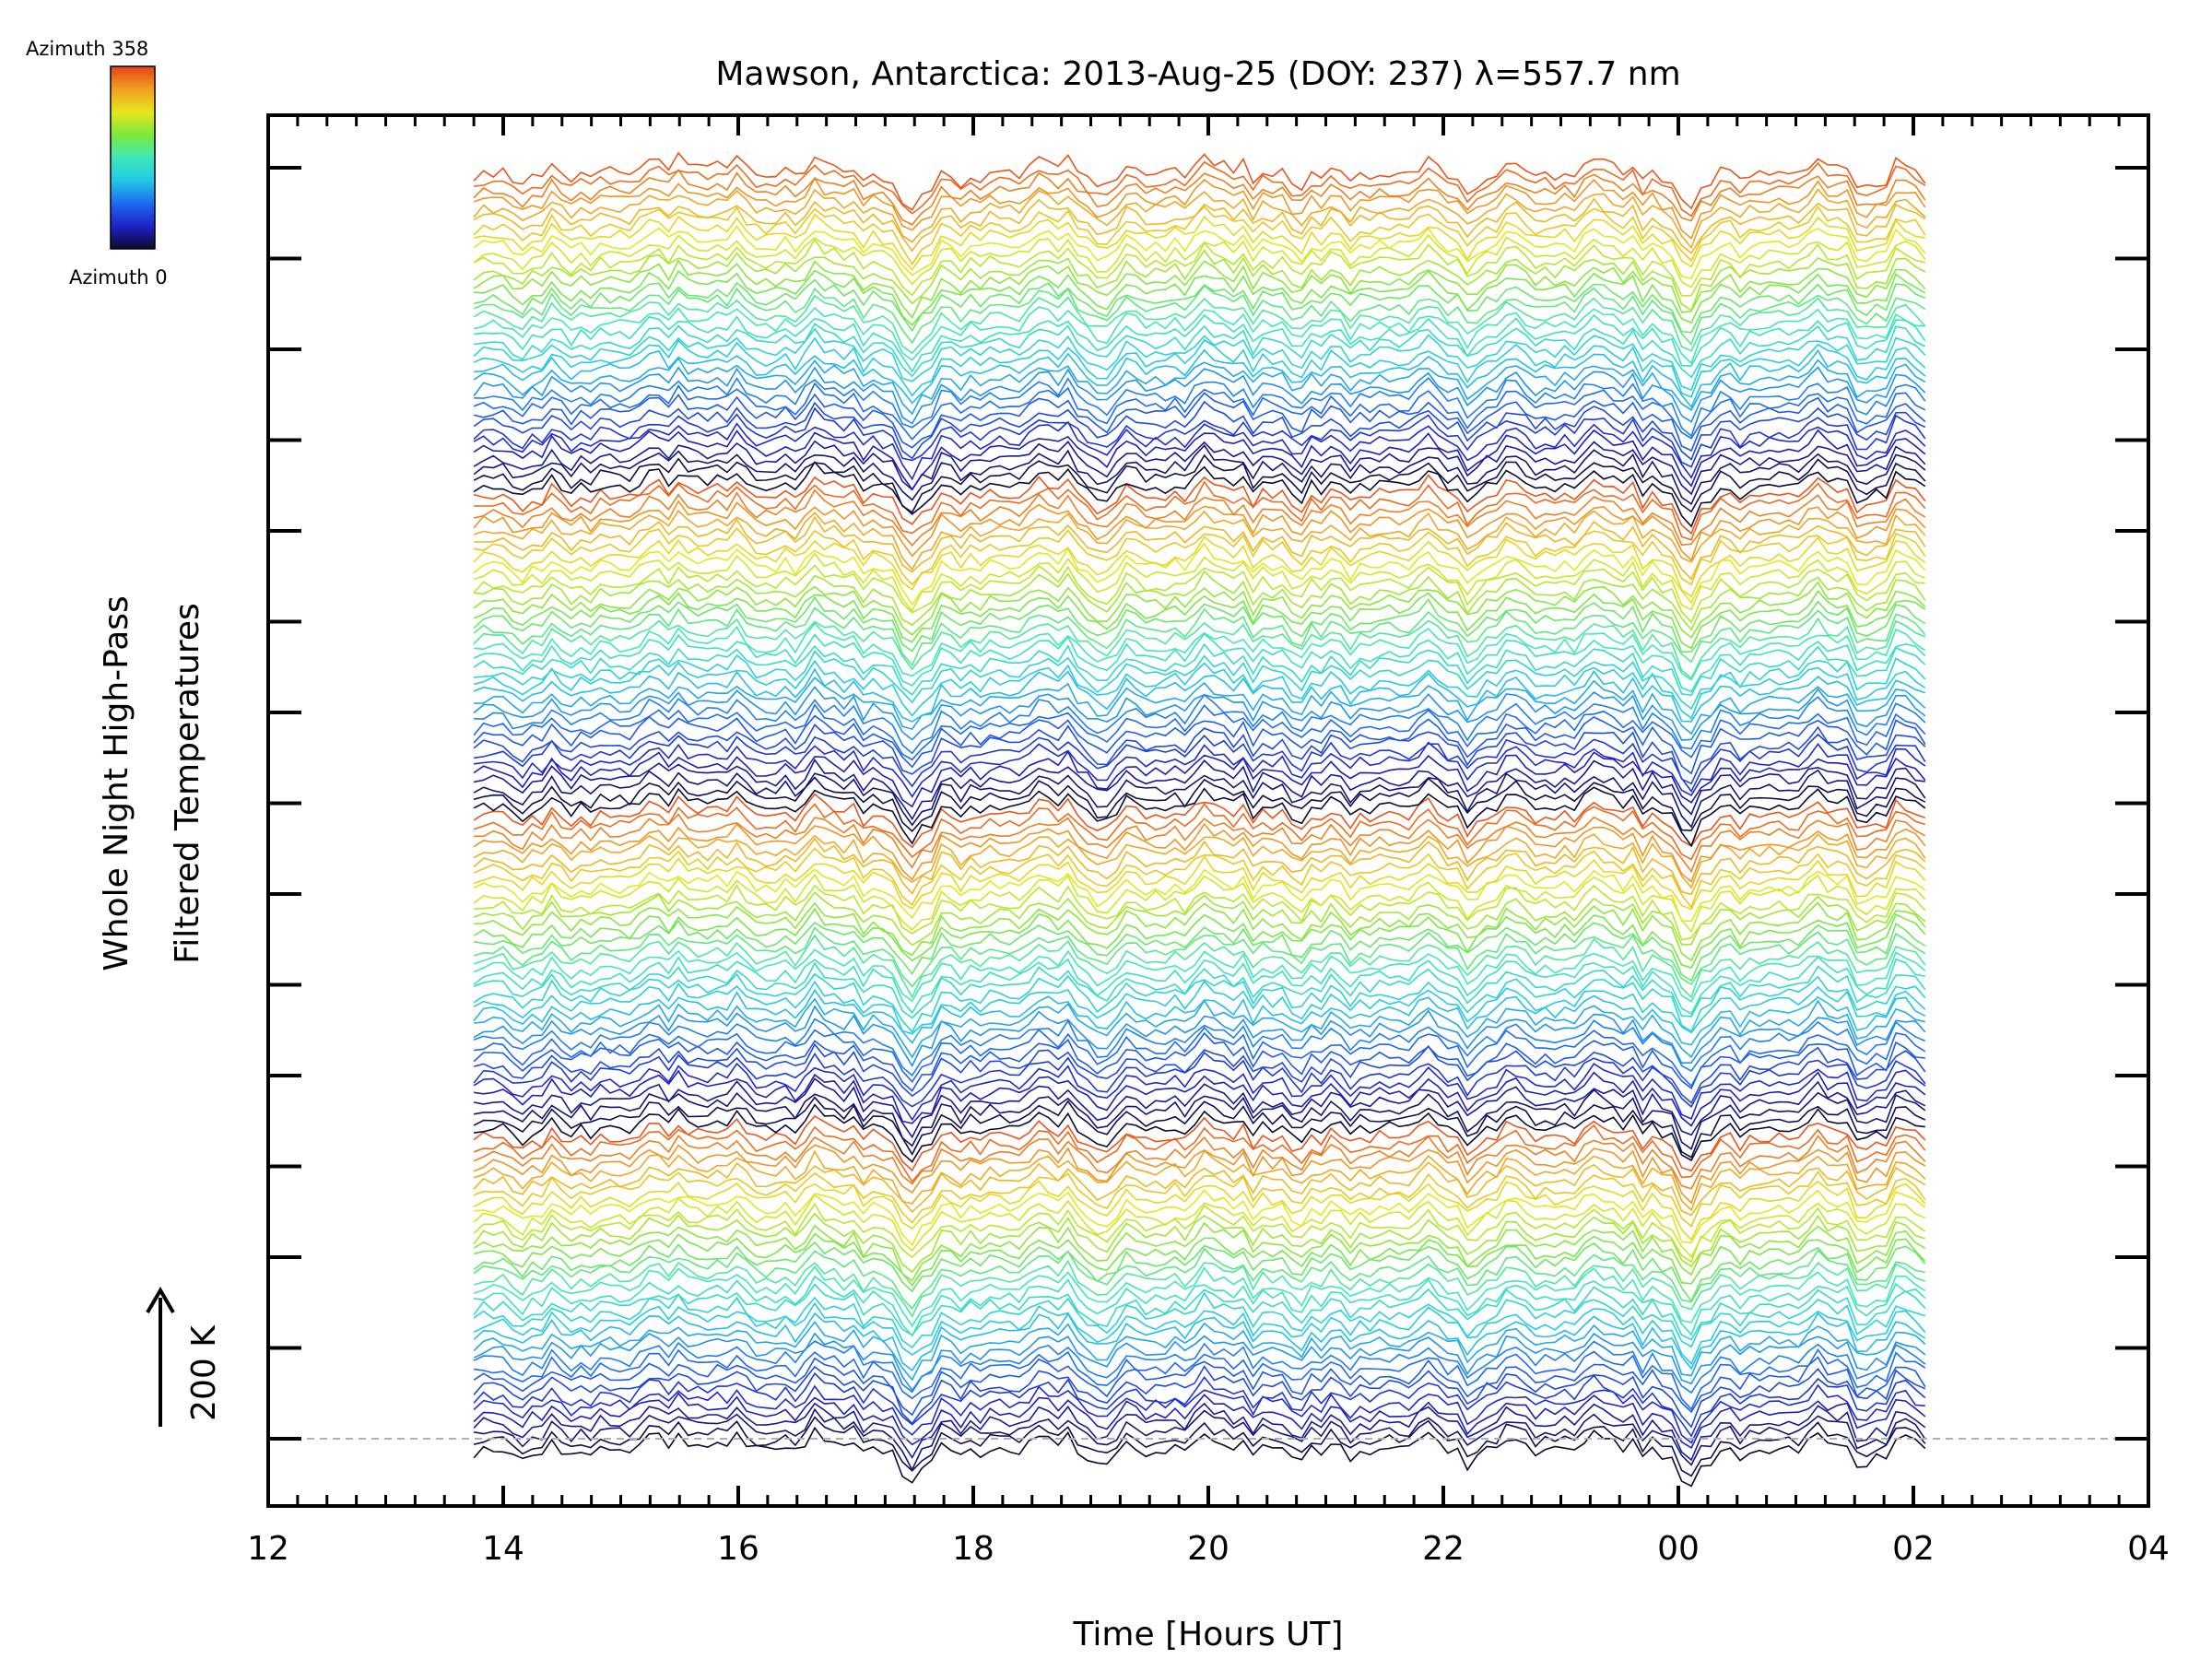 Image resolution: width=2212 pixels, height=1659 pixels. What do you see at coordinates (116, 783) in the screenshot?
I see `y-axis-label-line1: Whole Night High-Pass` at bounding box center [116, 783].